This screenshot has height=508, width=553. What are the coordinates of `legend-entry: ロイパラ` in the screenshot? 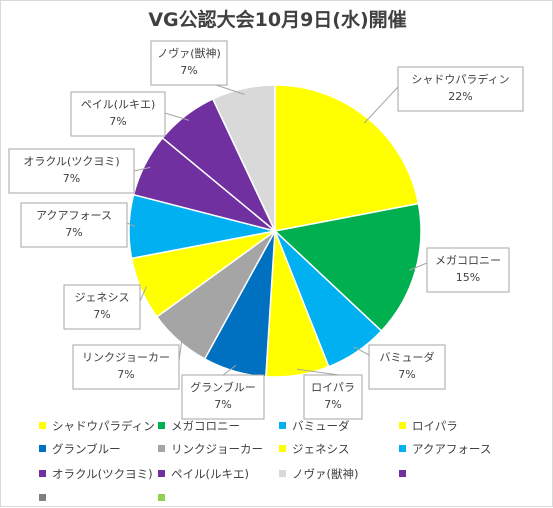 It's located at (428, 426).